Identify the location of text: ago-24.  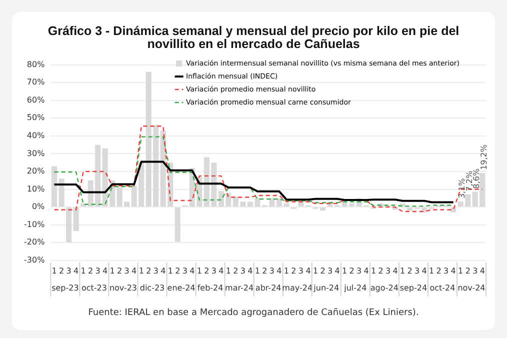
(384, 287).